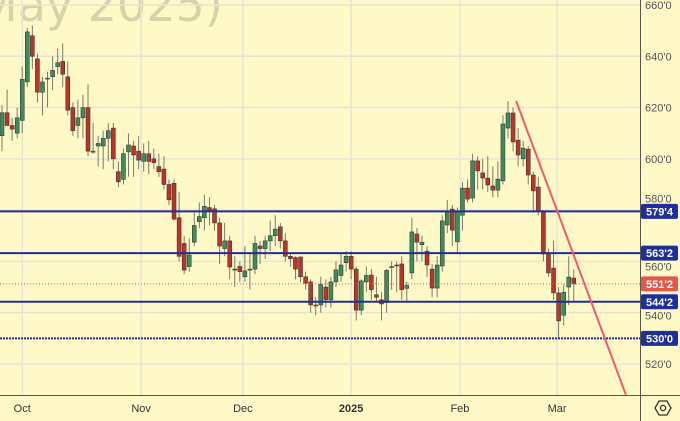 The image size is (680, 421). What do you see at coordinates (351, 409) in the screenshot?
I see `x-tick-label: 2025` at bounding box center [351, 409].